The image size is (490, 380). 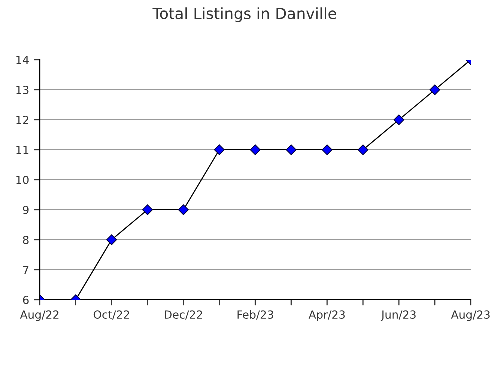 What do you see at coordinates (22, 90) in the screenshot?
I see `y-tick-label: 13` at bounding box center [22, 90].